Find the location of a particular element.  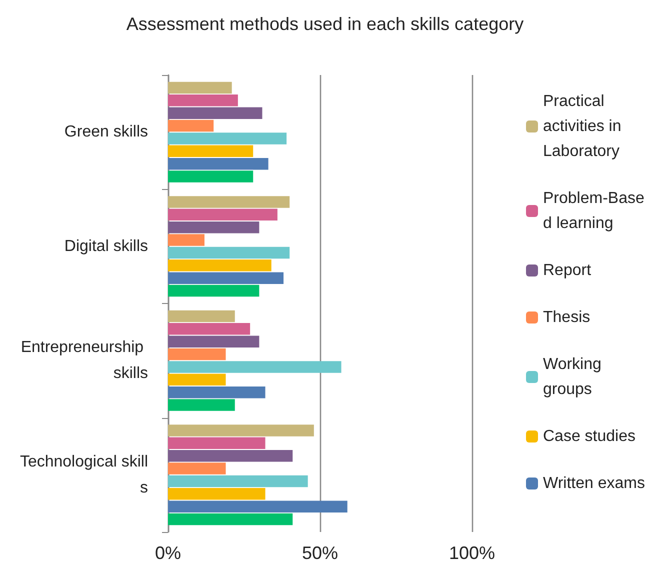

x-tick-label: 50% is located at coordinates (320, 553).